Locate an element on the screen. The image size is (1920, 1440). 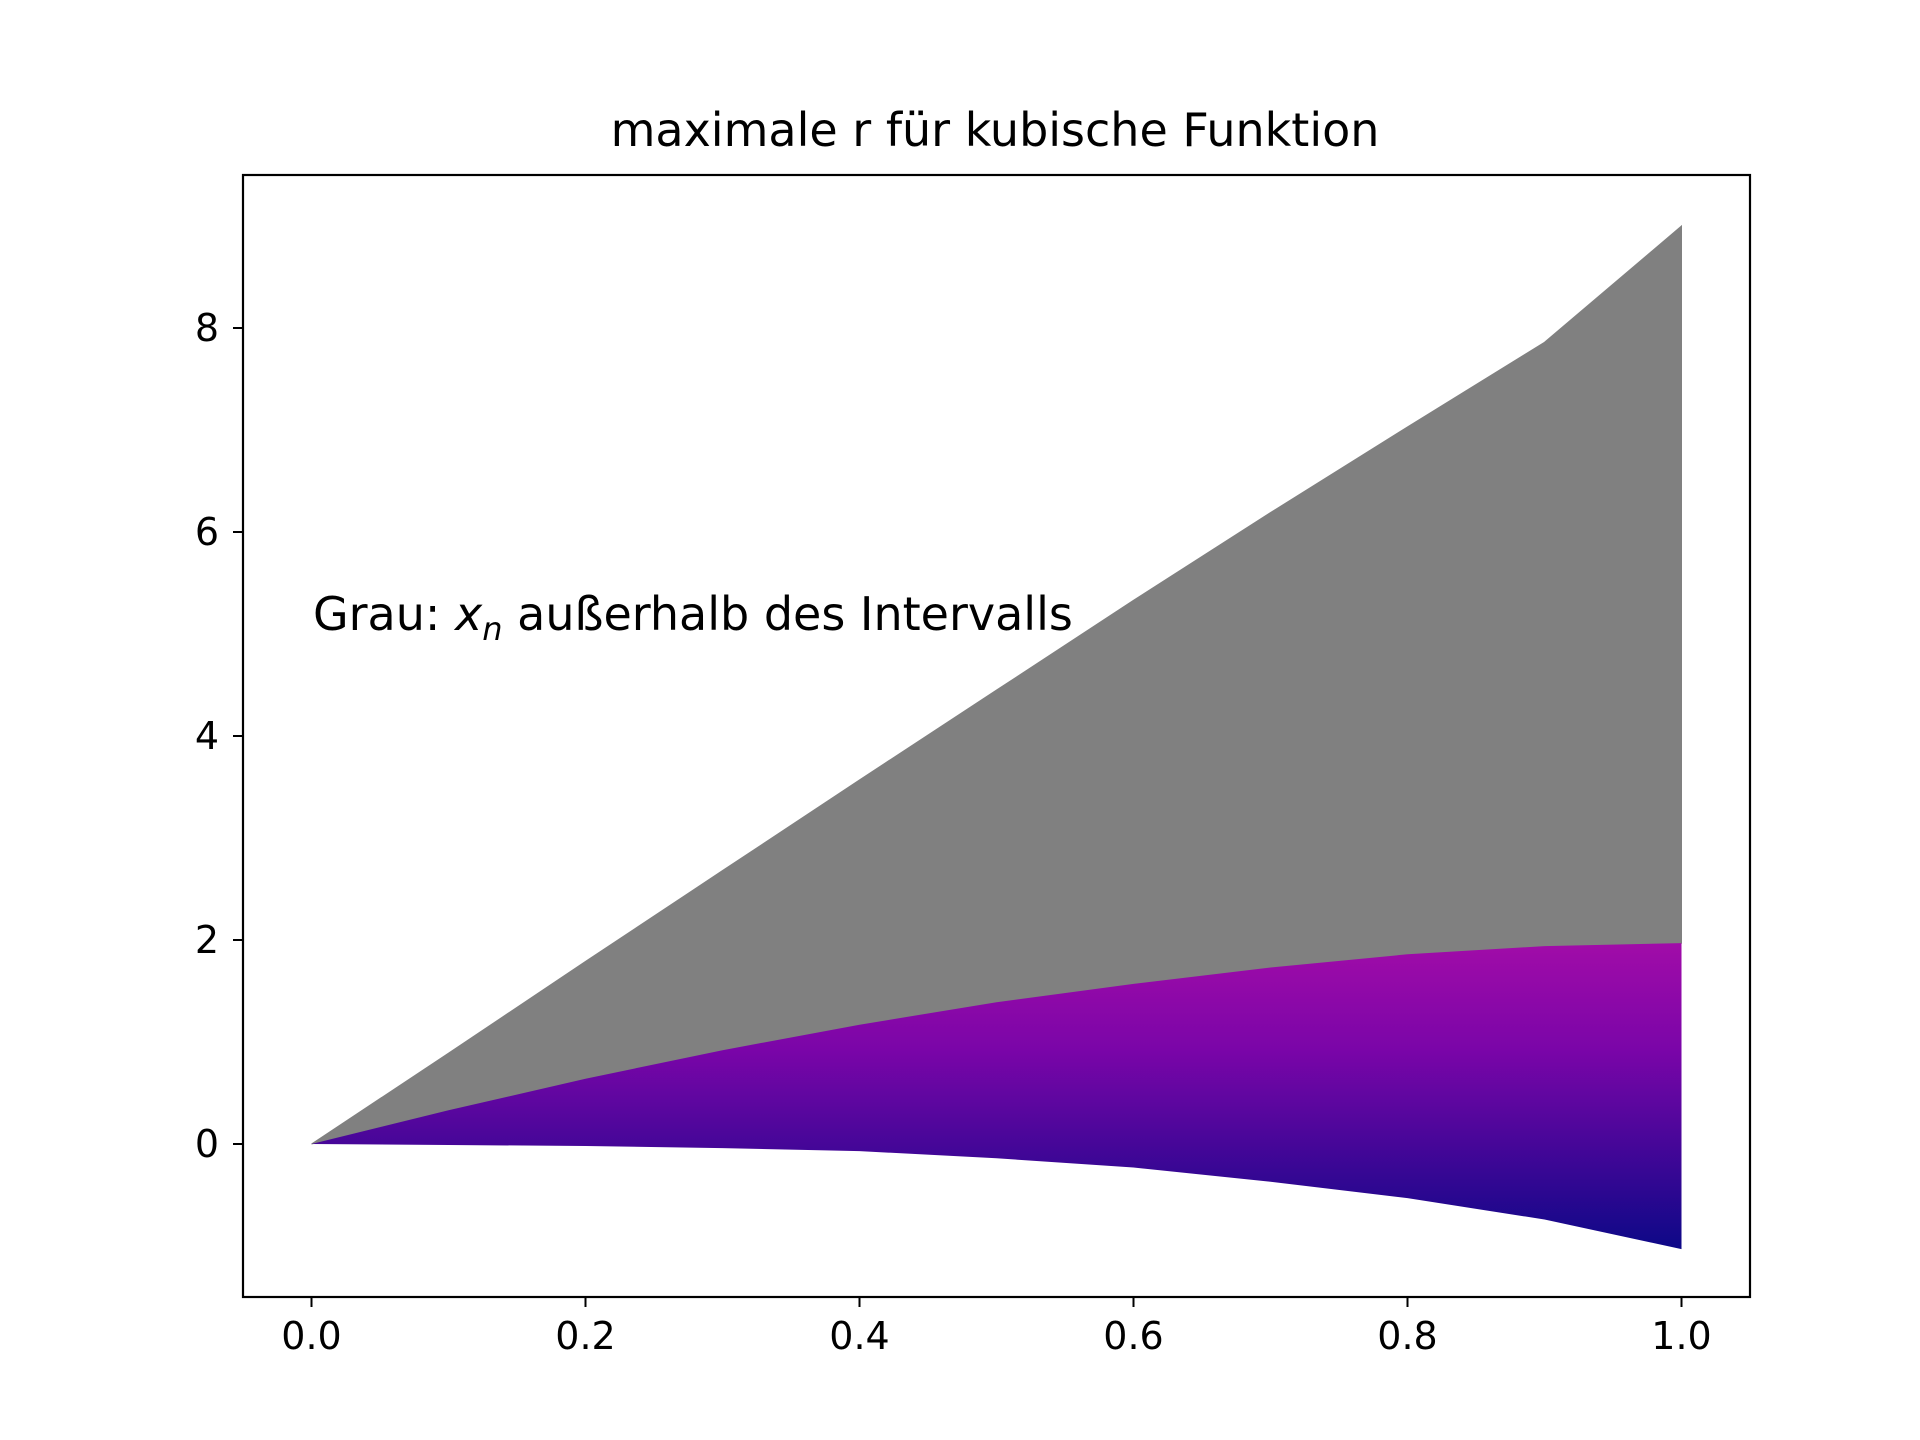
y-axis: 0 2 4 6 8 is located at coordinates (219, 736).